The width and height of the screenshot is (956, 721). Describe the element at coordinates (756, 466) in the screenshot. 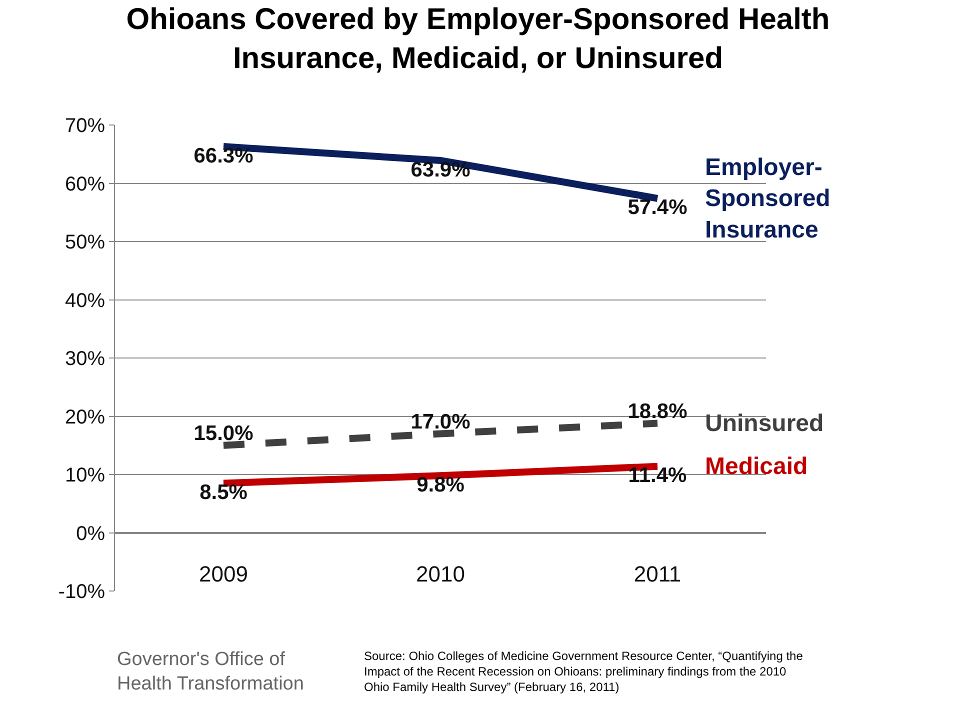

I see `series-label: Medicaid` at that location.